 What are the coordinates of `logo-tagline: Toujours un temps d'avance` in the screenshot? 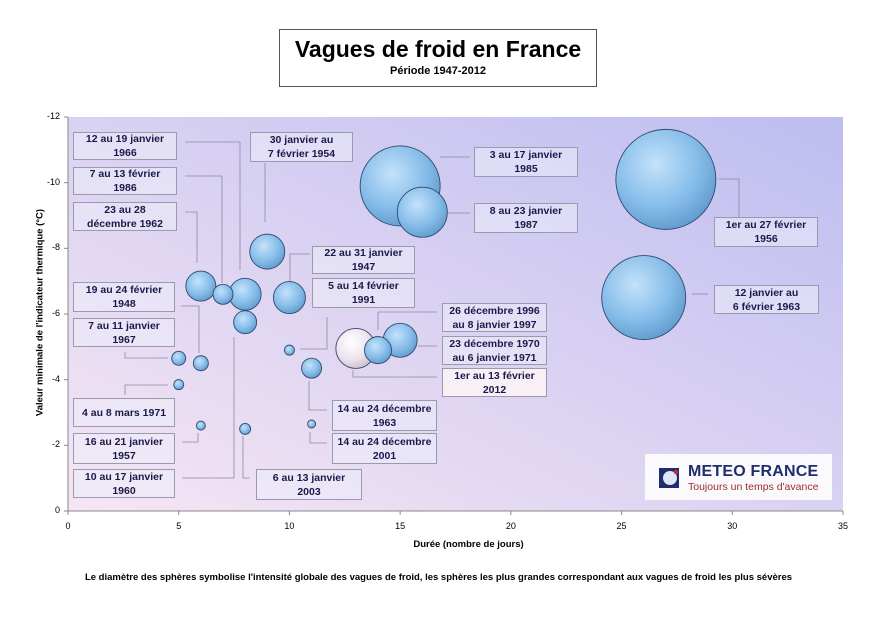 It's located at (753, 487).